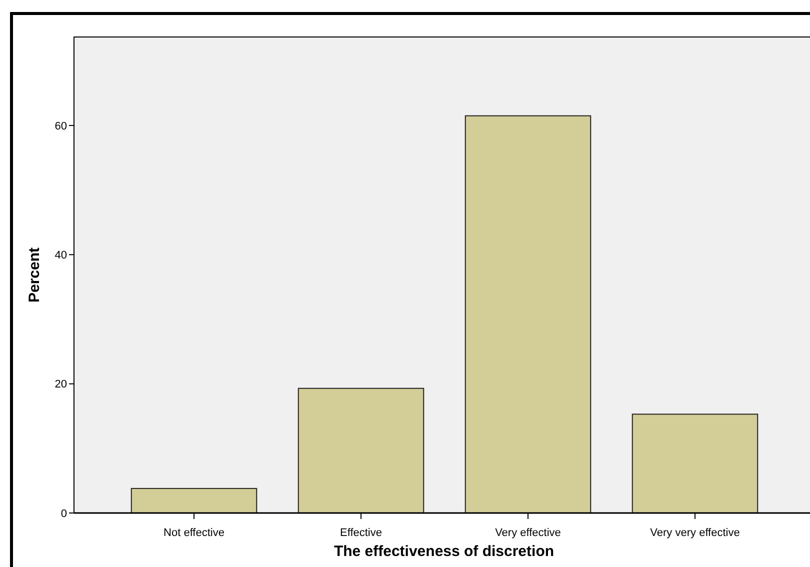  What do you see at coordinates (194, 533) in the screenshot?
I see `x-tick-label: Not effective` at bounding box center [194, 533].